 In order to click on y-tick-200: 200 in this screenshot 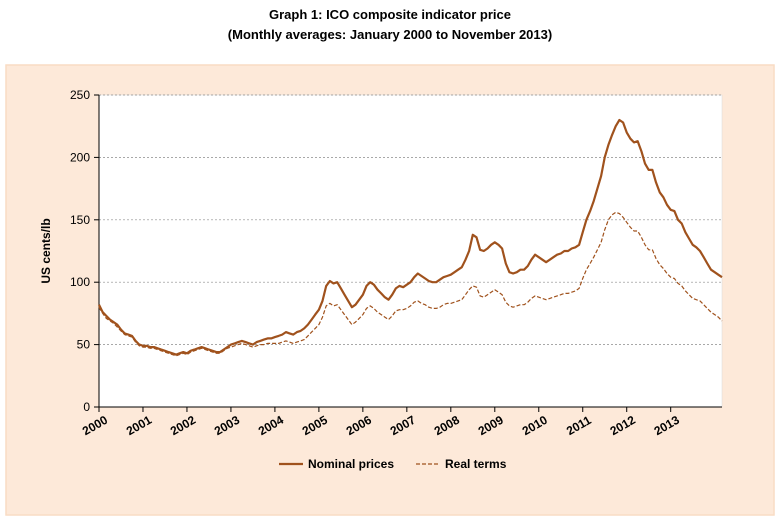, I will do `click(80, 157)`.